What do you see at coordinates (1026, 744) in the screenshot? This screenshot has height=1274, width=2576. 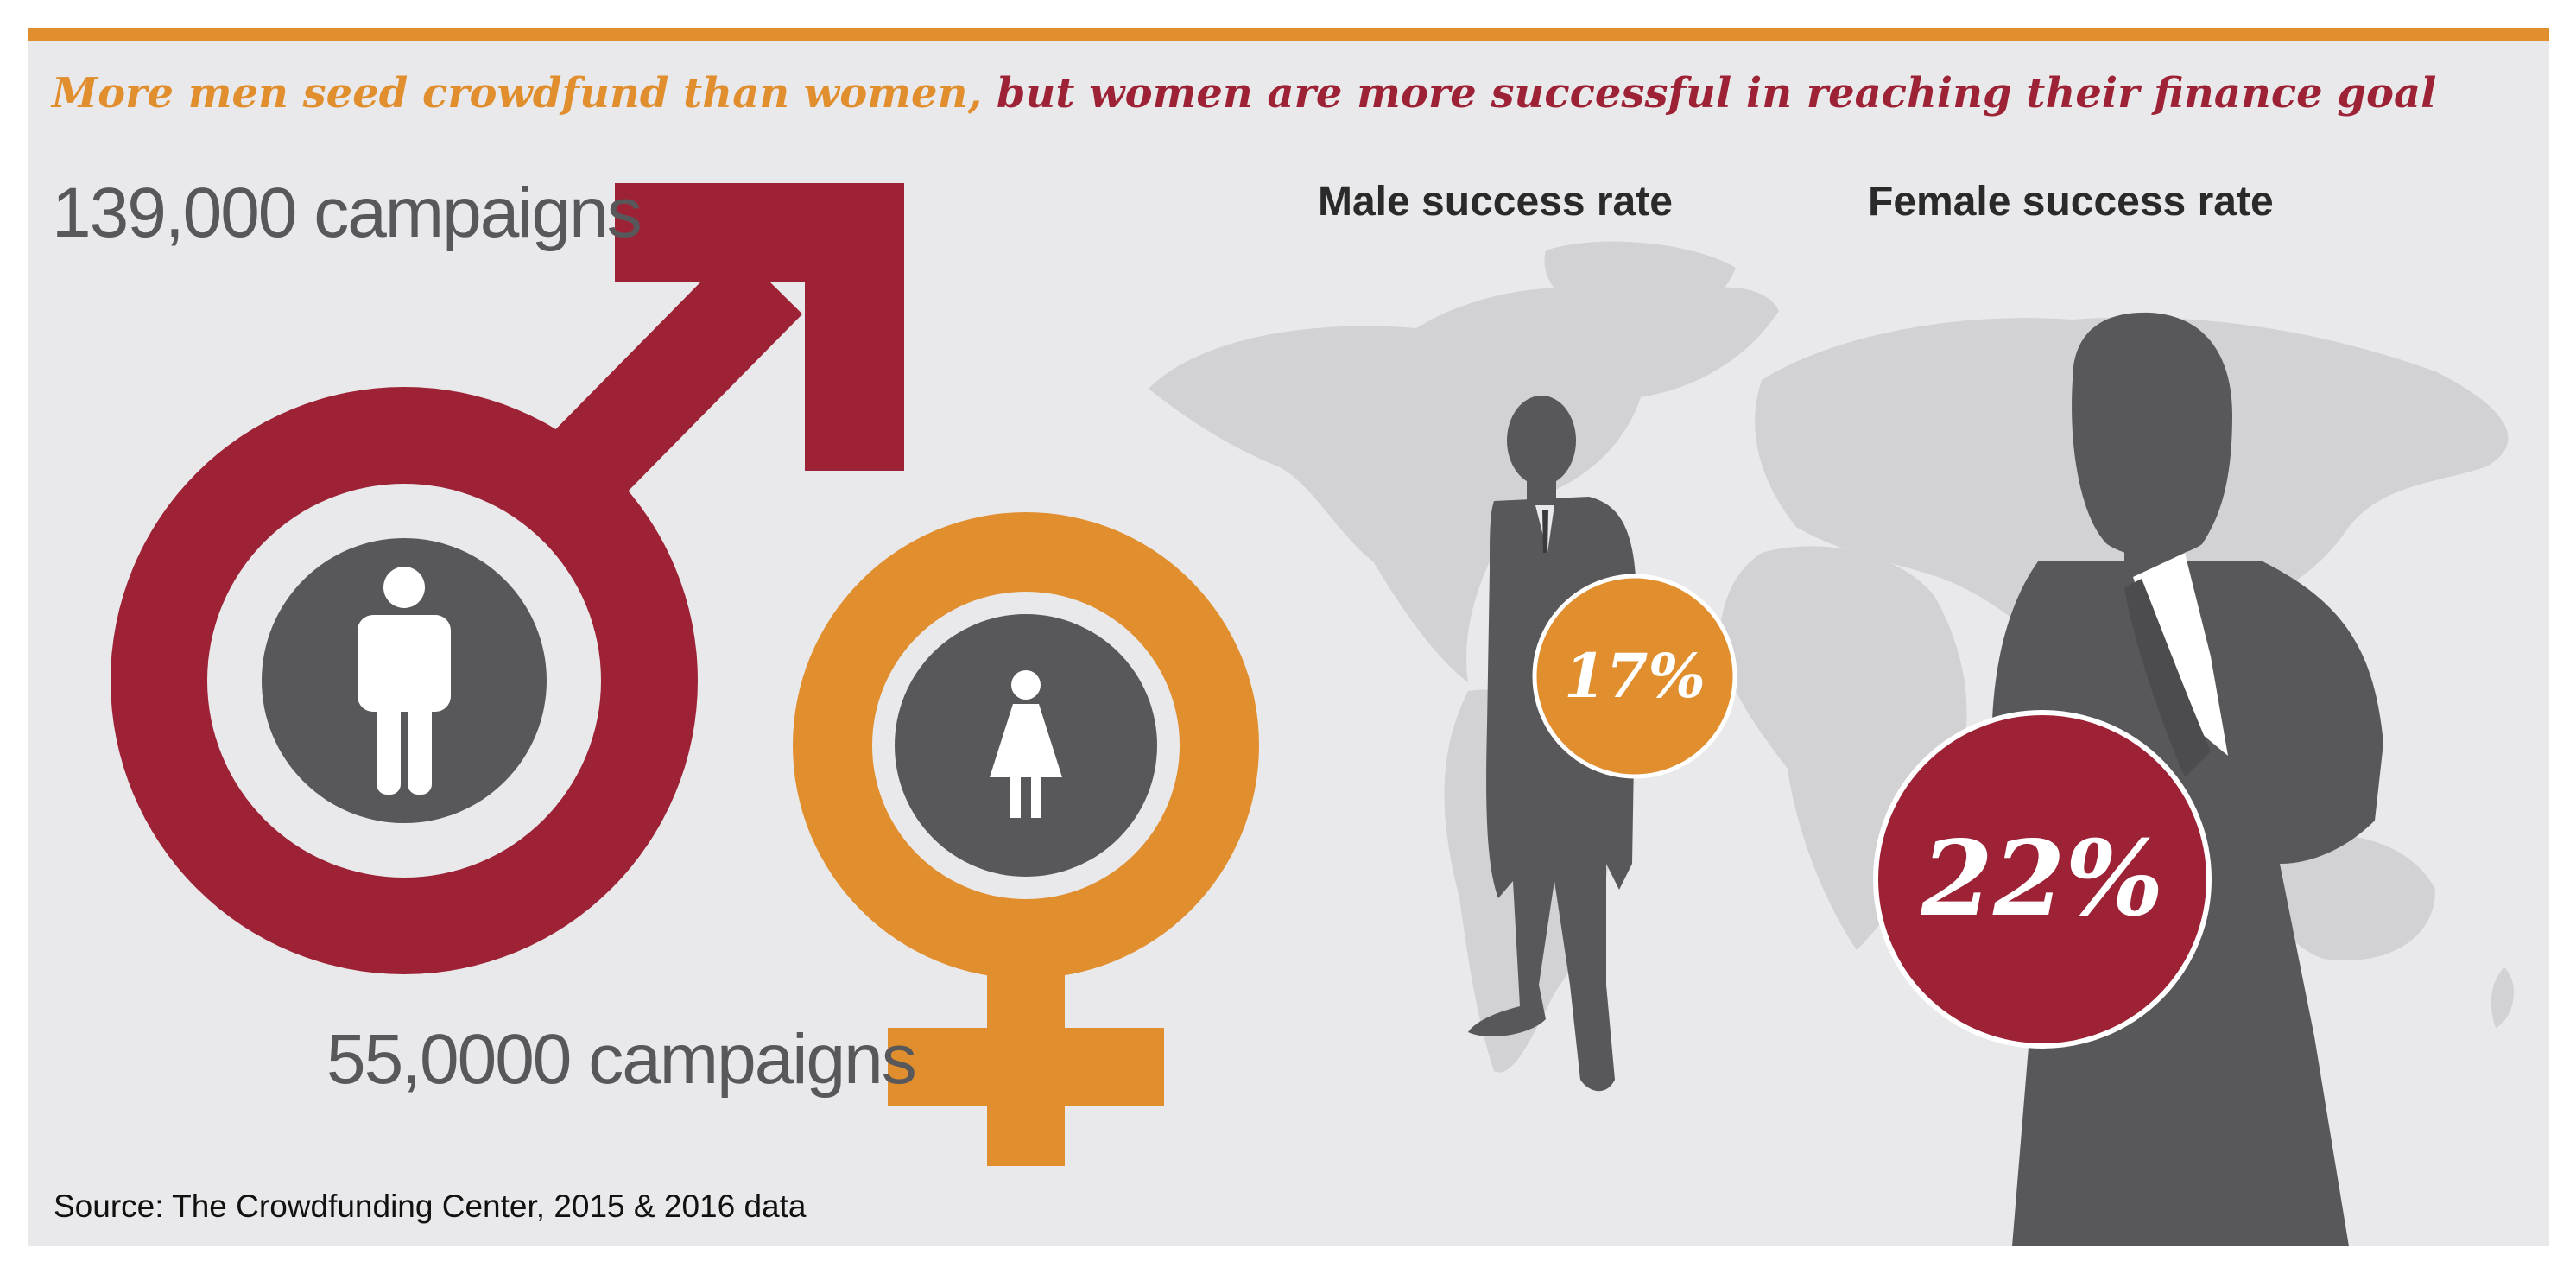 I see `woman-icon` at bounding box center [1026, 744].